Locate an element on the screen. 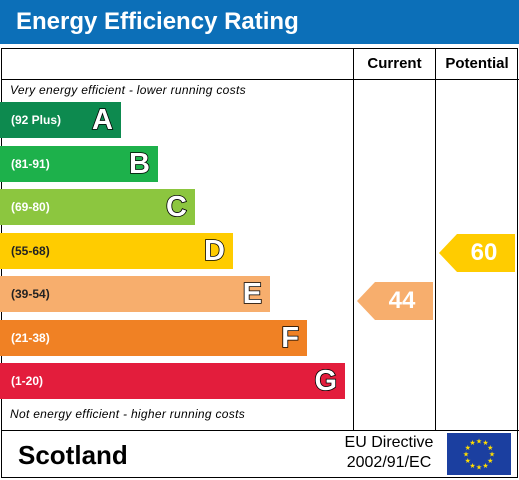 This screenshot has width=519, height=480. band-f: (21-38) F is located at coordinates (153, 338).